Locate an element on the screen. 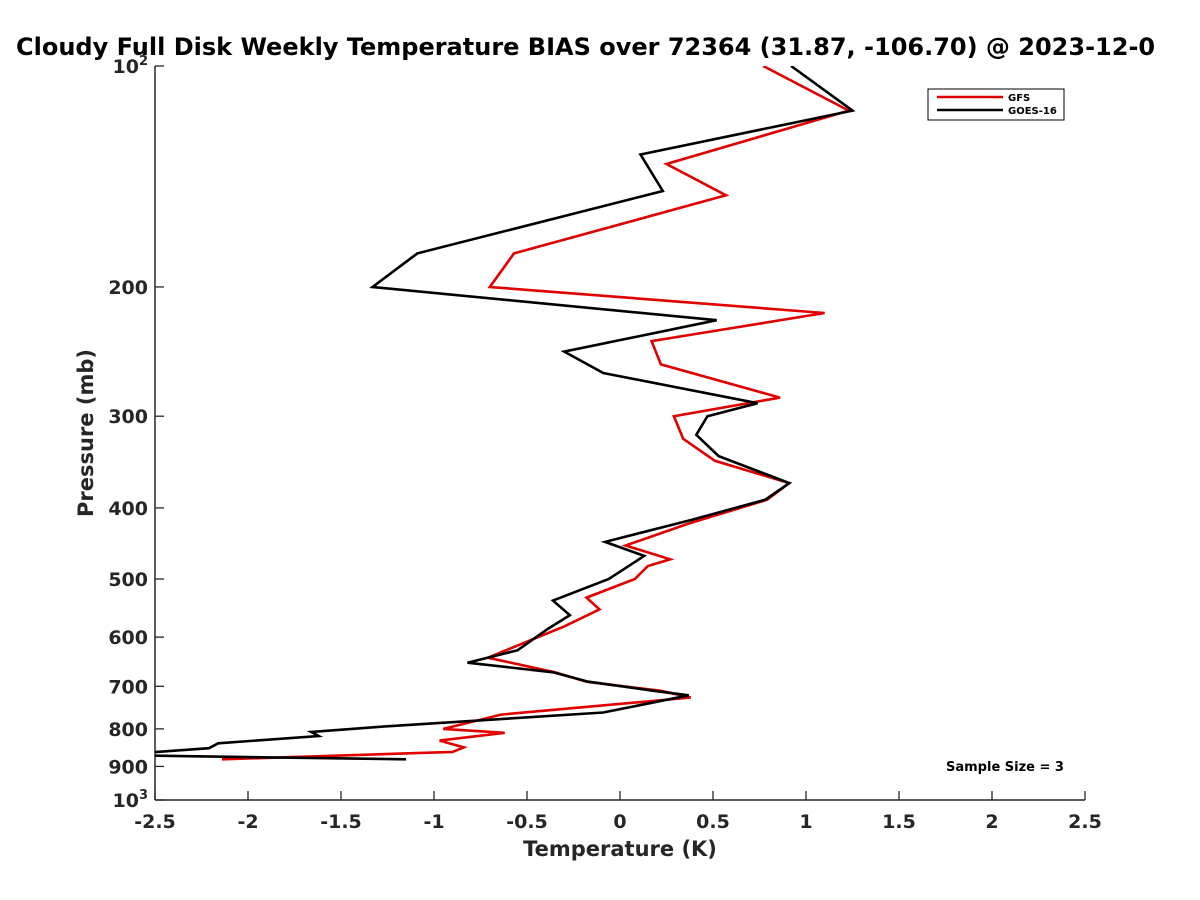 The height and width of the screenshot is (900, 1200). y-tick-label: 500 is located at coordinates (128, 580).